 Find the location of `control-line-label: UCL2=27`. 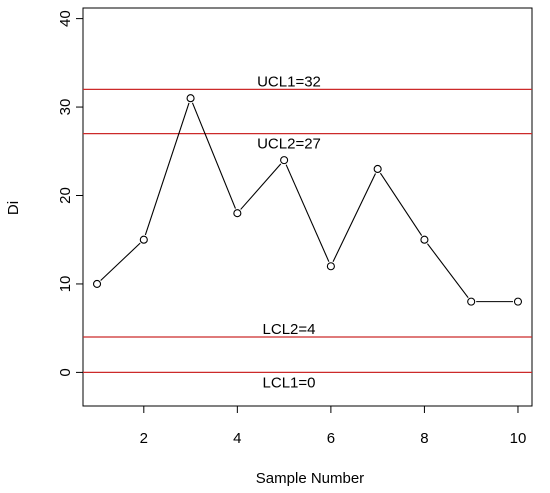

control-line-label: UCL2=27 is located at coordinates (289, 144).